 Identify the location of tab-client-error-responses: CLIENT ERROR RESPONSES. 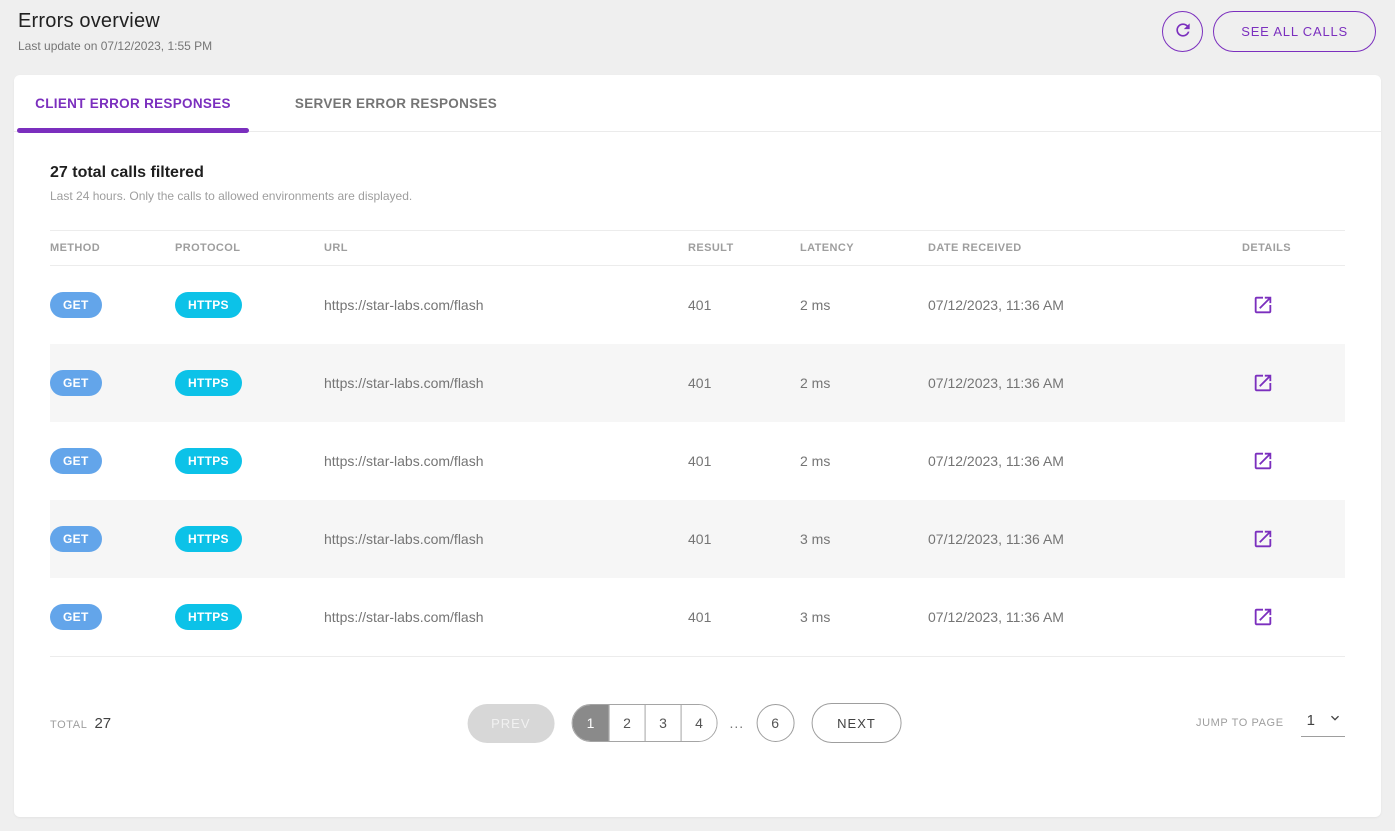
(133, 104).